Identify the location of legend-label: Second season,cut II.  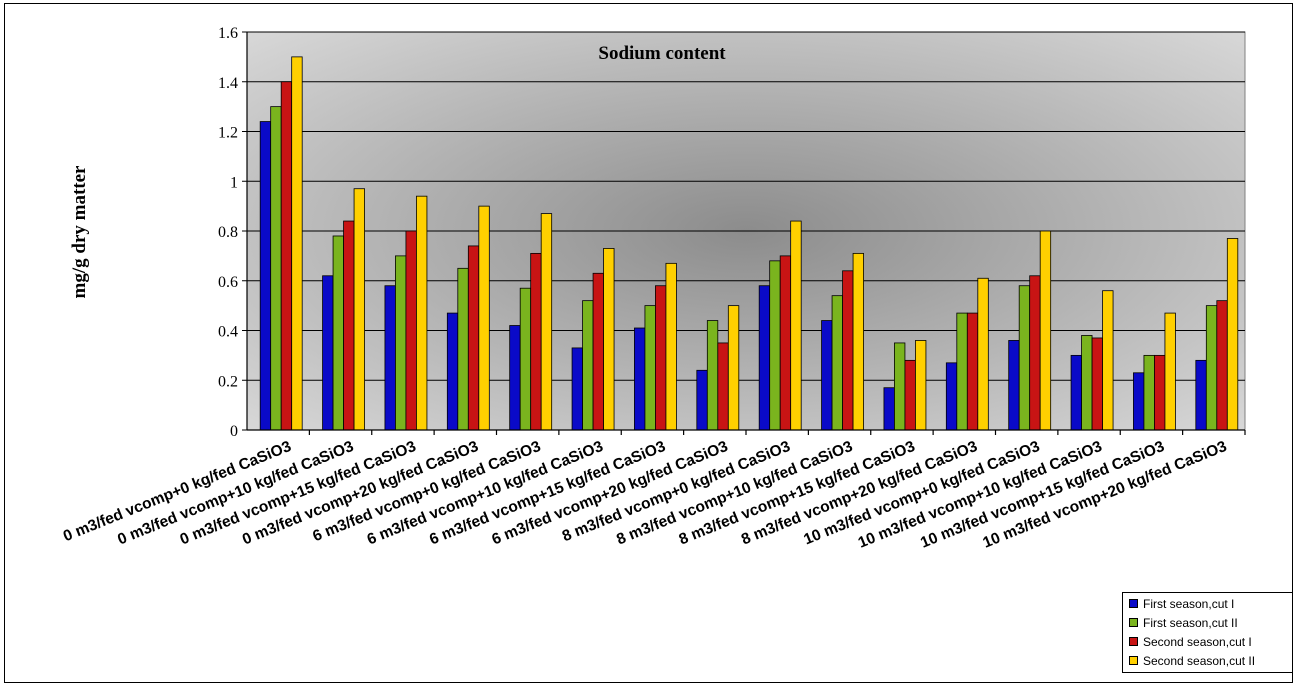
(1199, 660).